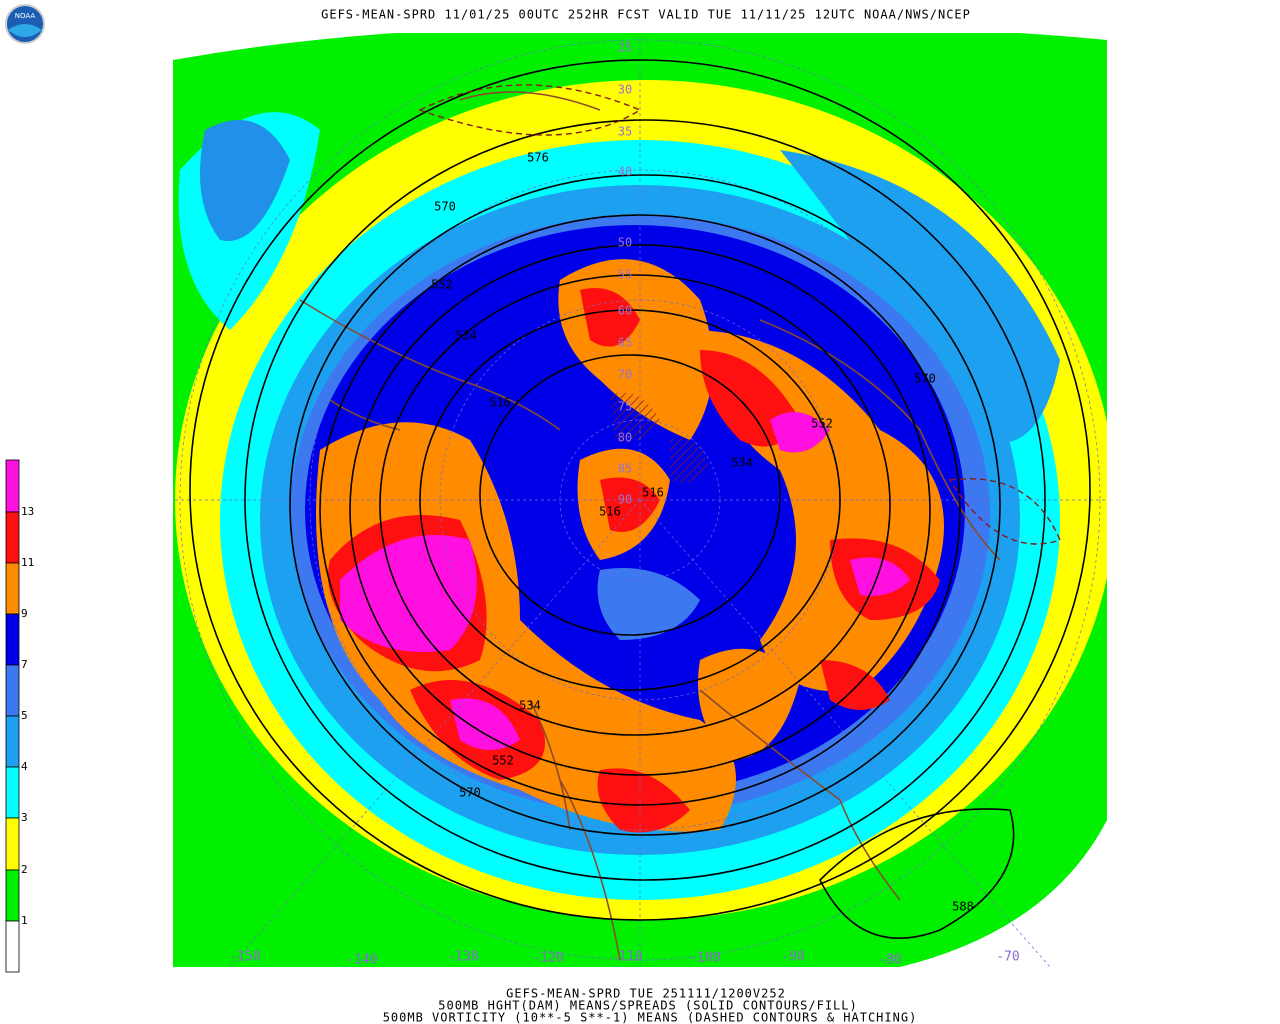 The width and height of the screenshot is (1280, 1024). I want to click on colorbar-label: 7, so click(24, 664).